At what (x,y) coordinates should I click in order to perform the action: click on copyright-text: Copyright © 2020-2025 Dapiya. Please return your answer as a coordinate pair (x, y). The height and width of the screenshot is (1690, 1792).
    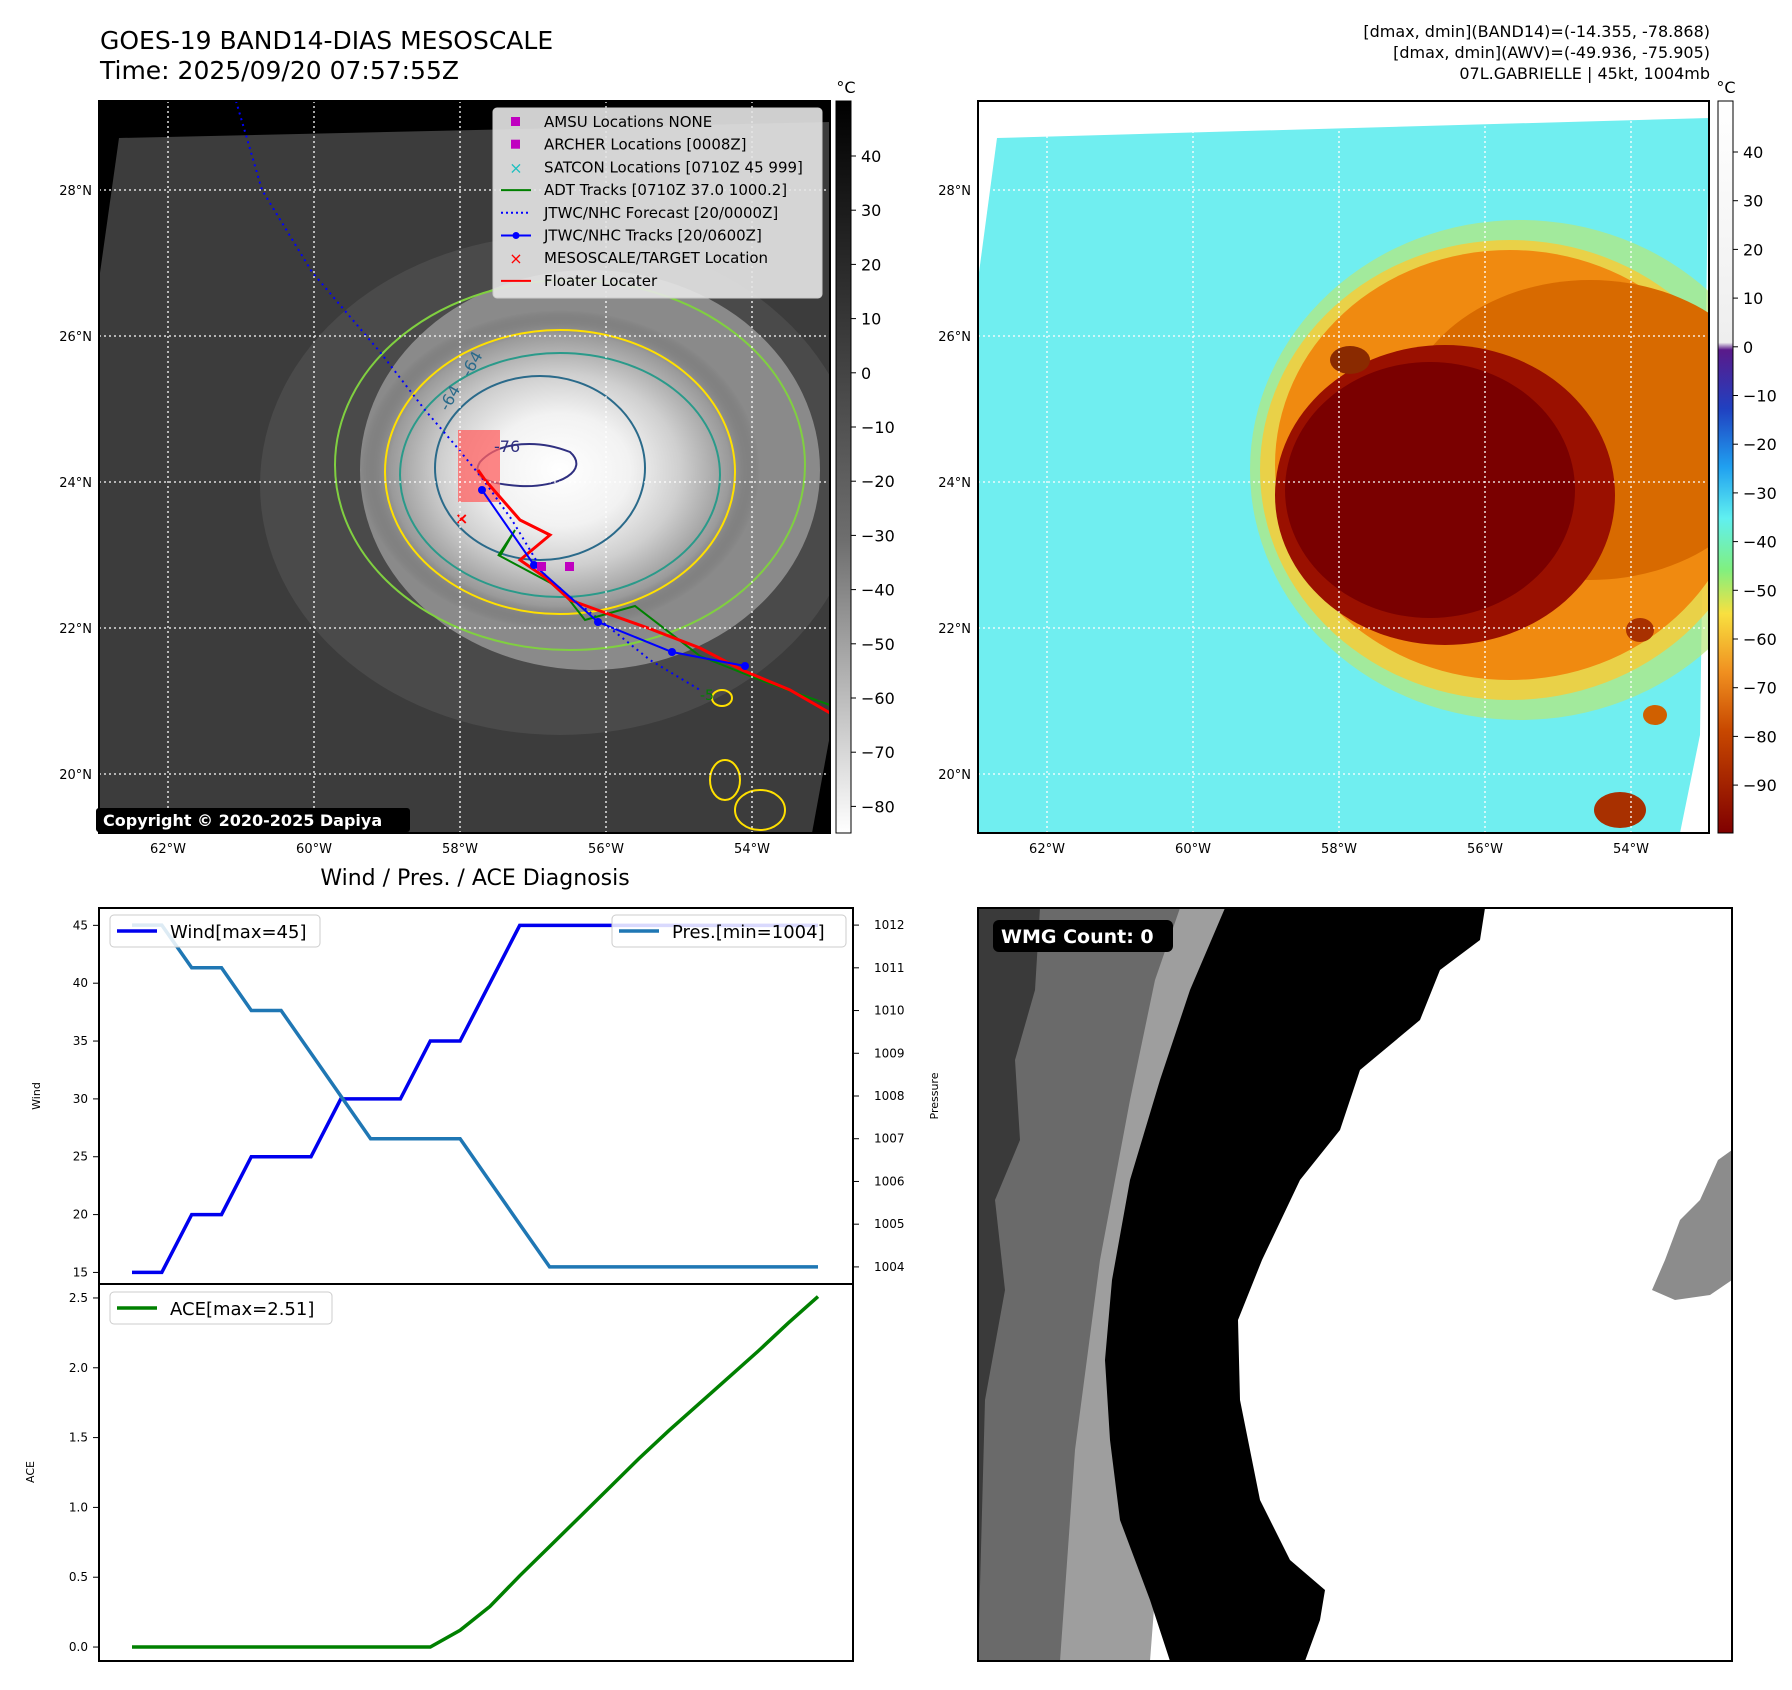
    Looking at the image, I should click on (242, 820).